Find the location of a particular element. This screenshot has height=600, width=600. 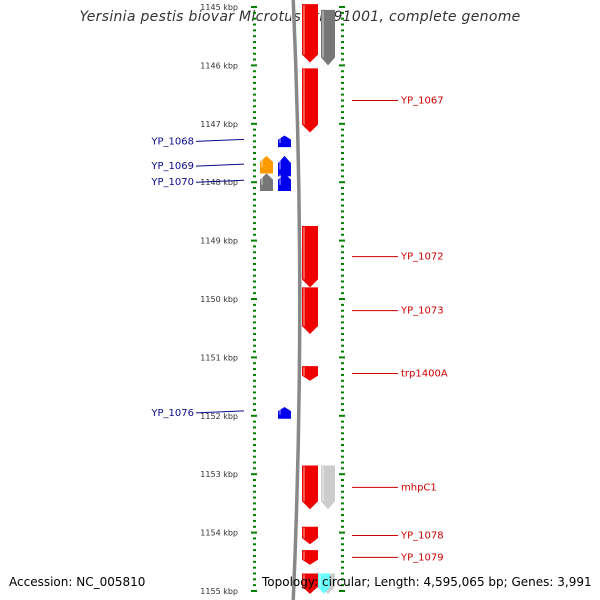

axis-tick-label: 1148 kbp is located at coordinates (219, 182).